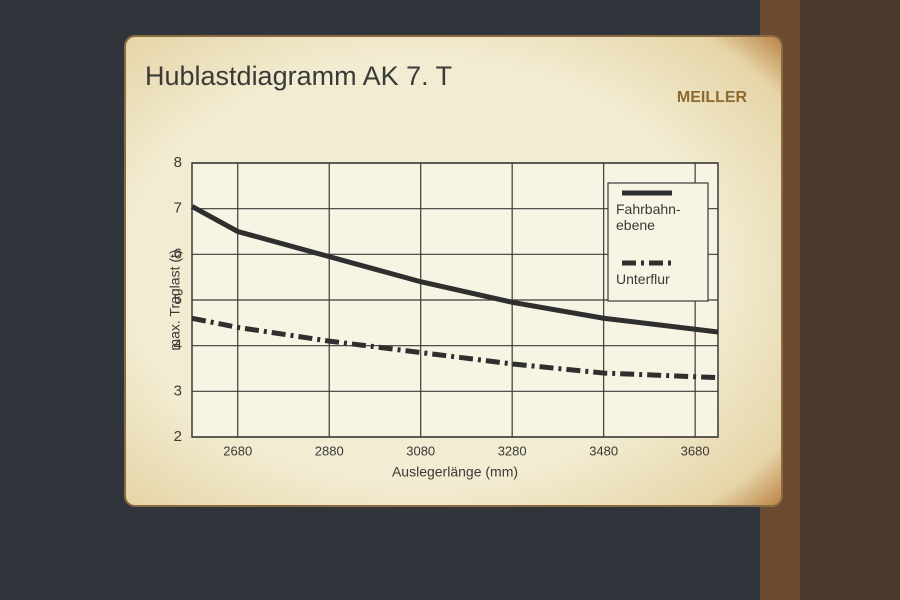  I want to click on y-tick-label: 3, so click(178, 390).